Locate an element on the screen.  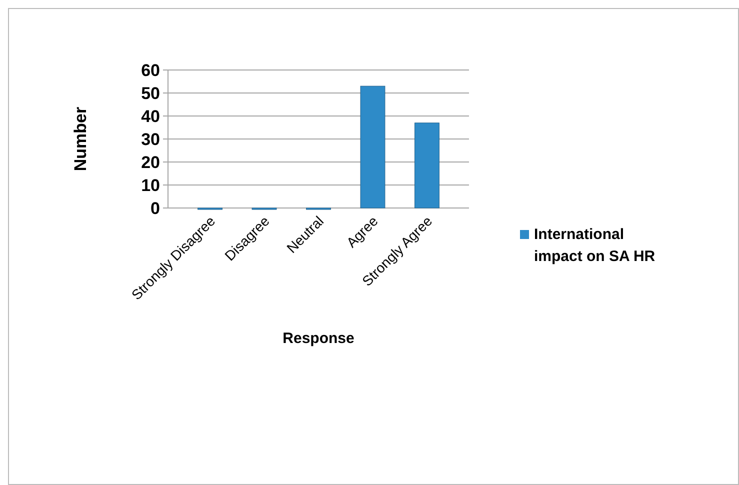
y-tick-label: 30 is located at coordinates (150, 139).